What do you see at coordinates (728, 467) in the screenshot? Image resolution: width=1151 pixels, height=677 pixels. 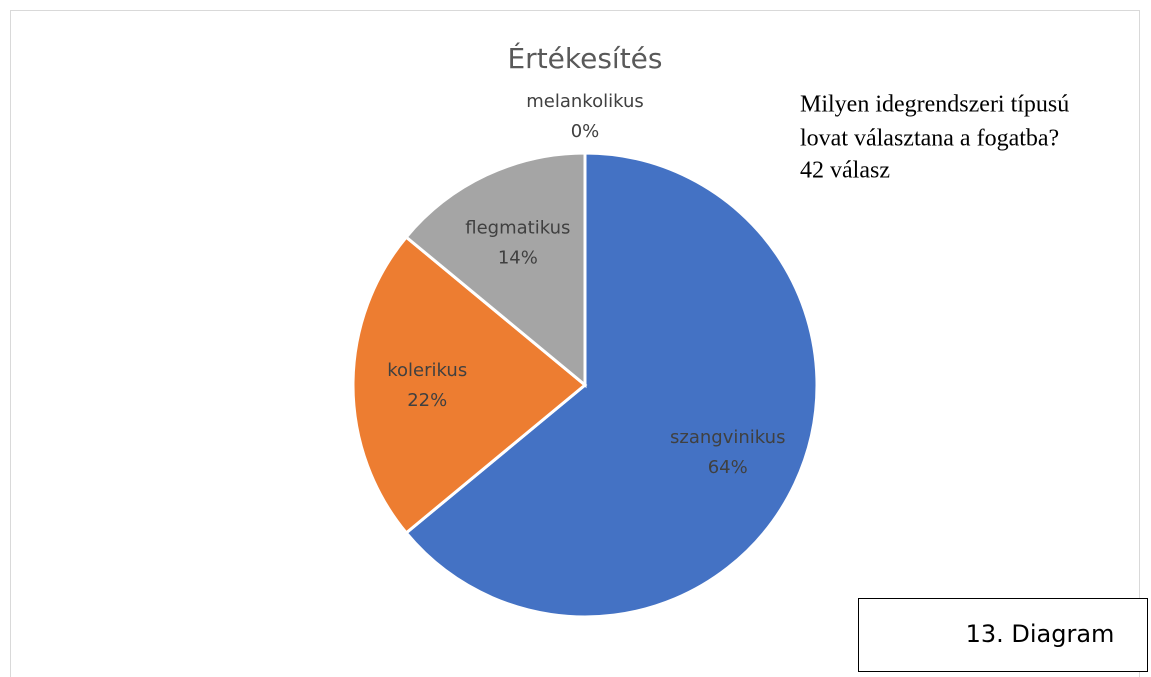 I see `slice-value-label: 64%` at bounding box center [728, 467].